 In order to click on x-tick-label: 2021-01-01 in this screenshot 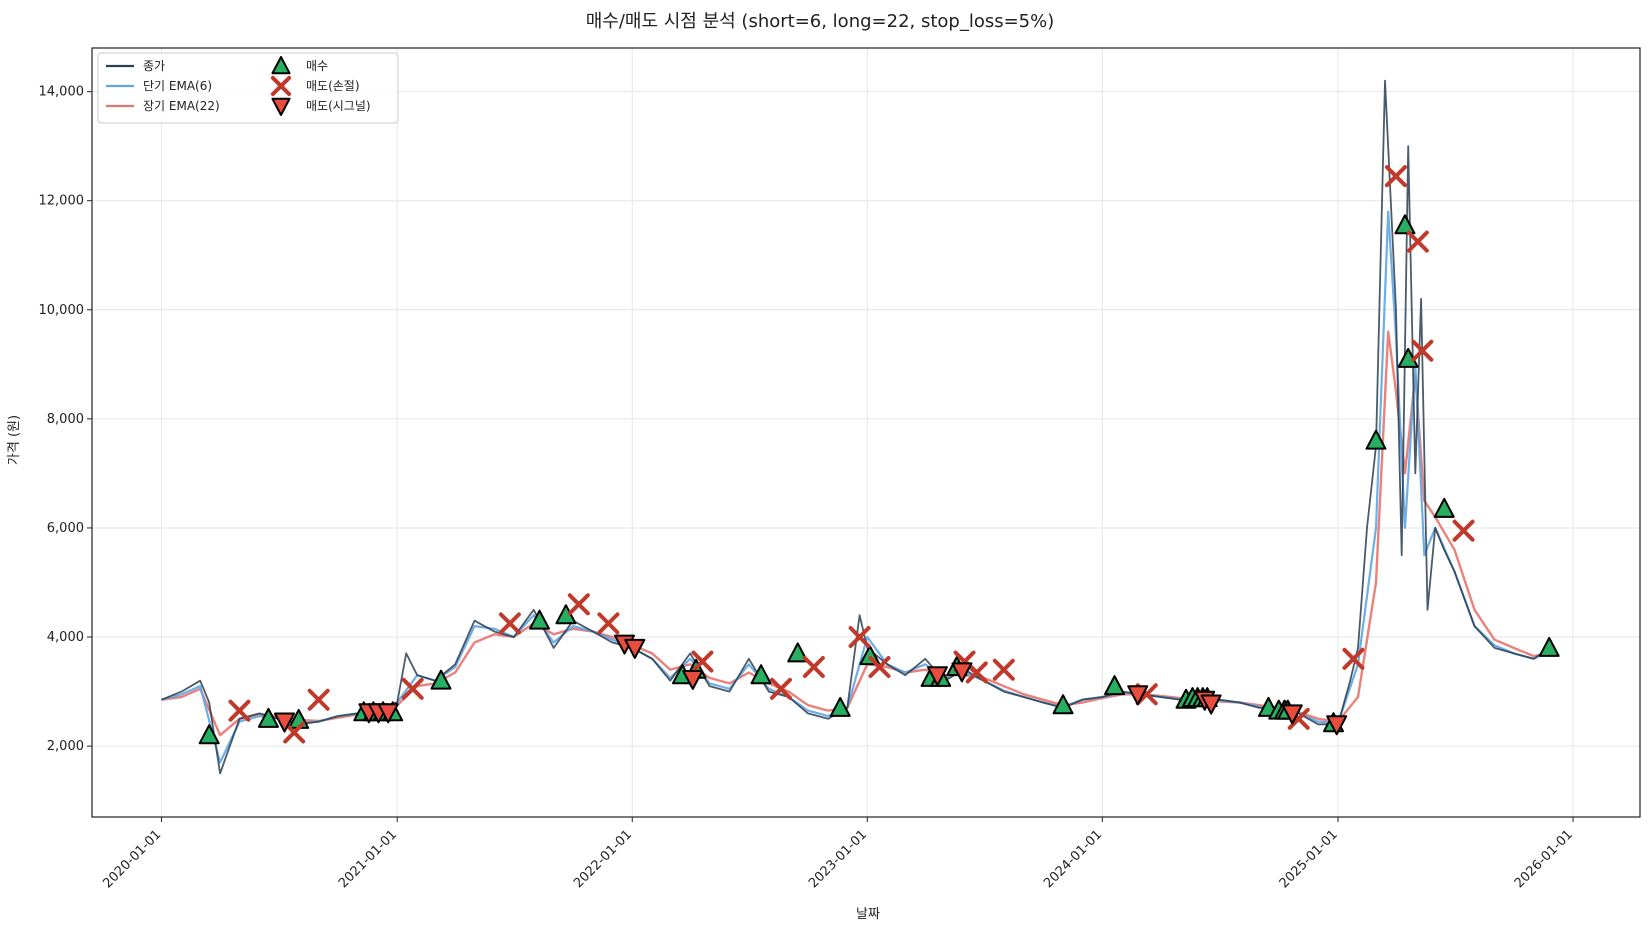, I will do `click(368, 859)`.